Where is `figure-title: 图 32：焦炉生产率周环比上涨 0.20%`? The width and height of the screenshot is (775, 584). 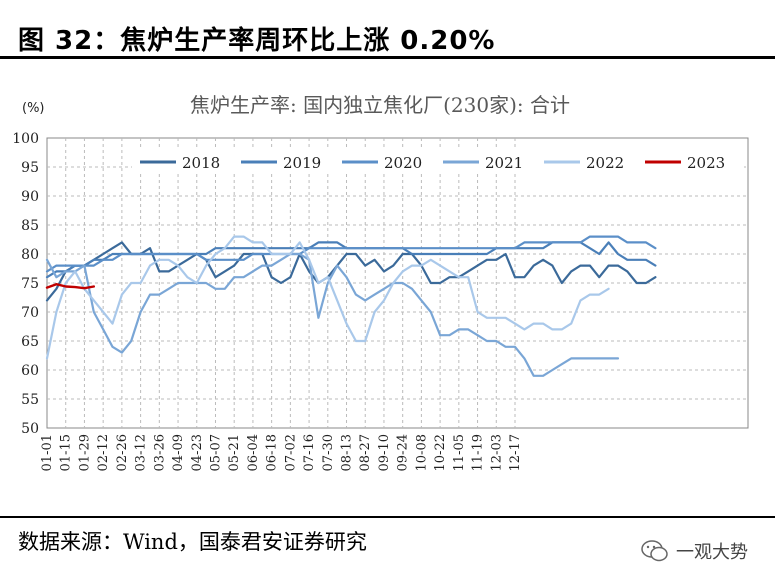 figure-title: 图 32：焦炉生产率周环比上涨 0.20% is located at coordinates (257, 41).